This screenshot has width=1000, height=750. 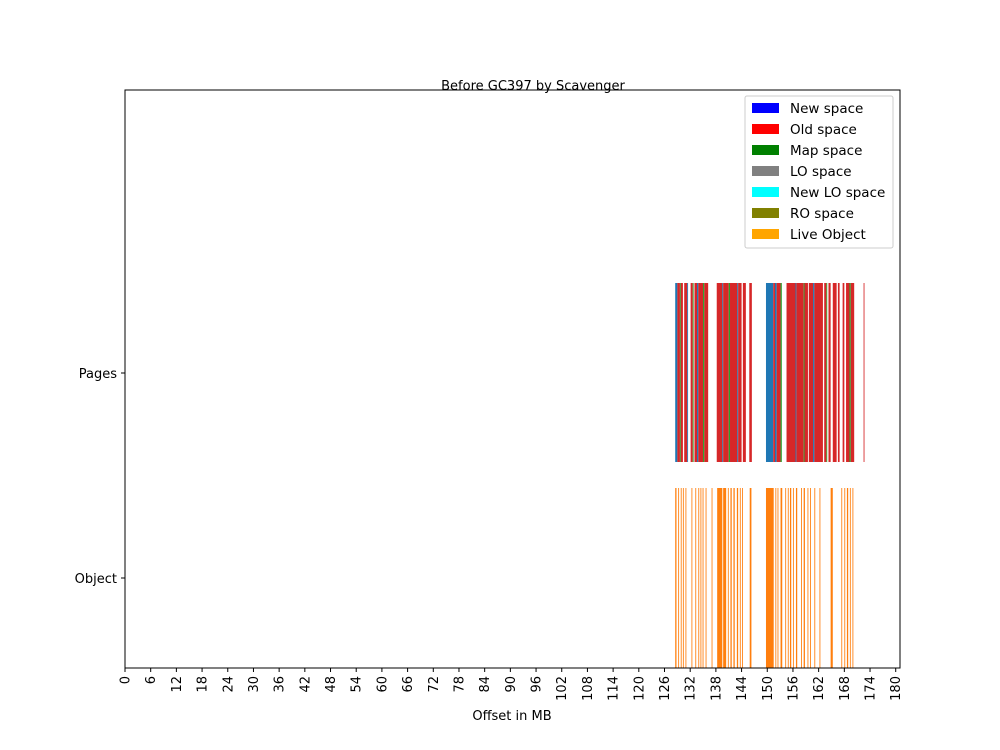 I want to click on series-pages, so click(x=770, y=372).